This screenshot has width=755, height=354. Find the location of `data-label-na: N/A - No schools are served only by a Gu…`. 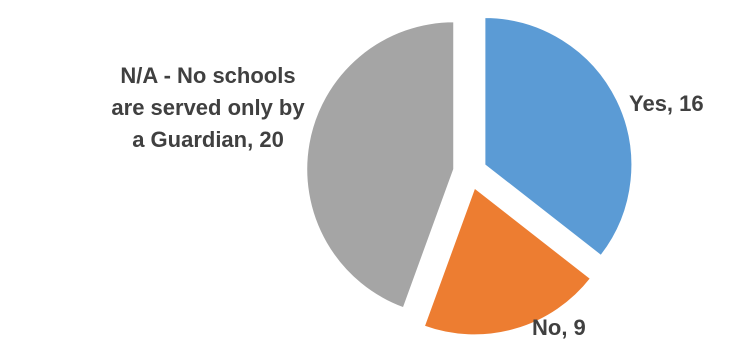

data-label-na: N/A - No schools are served only by a Gu… is located at coordinates (208, 108).